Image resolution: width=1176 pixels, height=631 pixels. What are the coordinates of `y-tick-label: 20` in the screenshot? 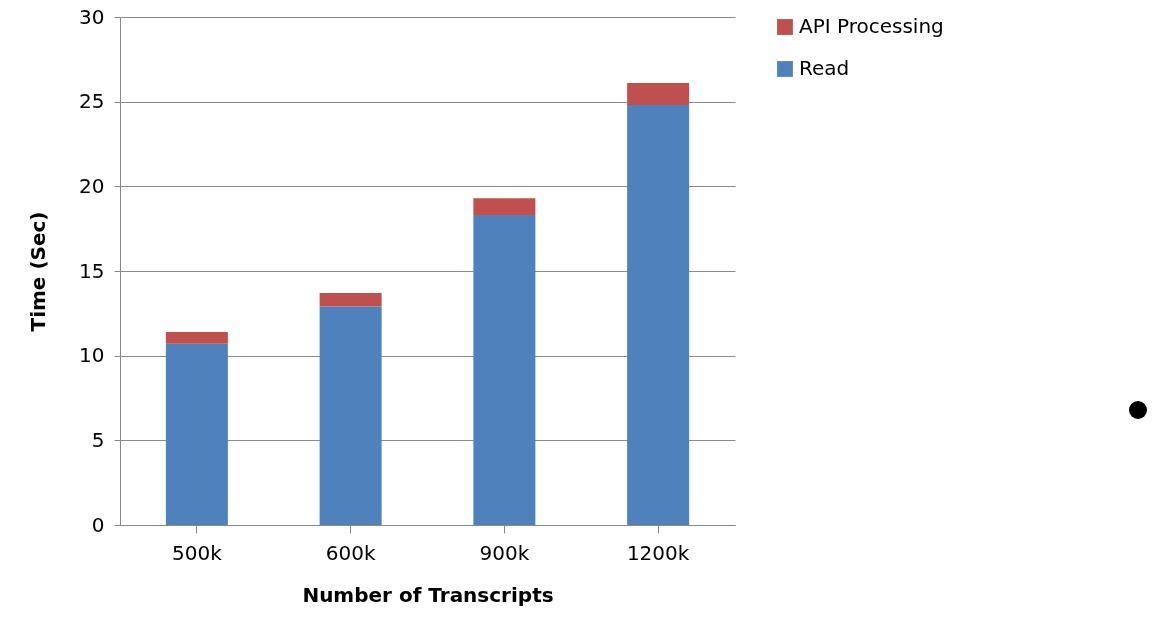 It's located at (92, 185).